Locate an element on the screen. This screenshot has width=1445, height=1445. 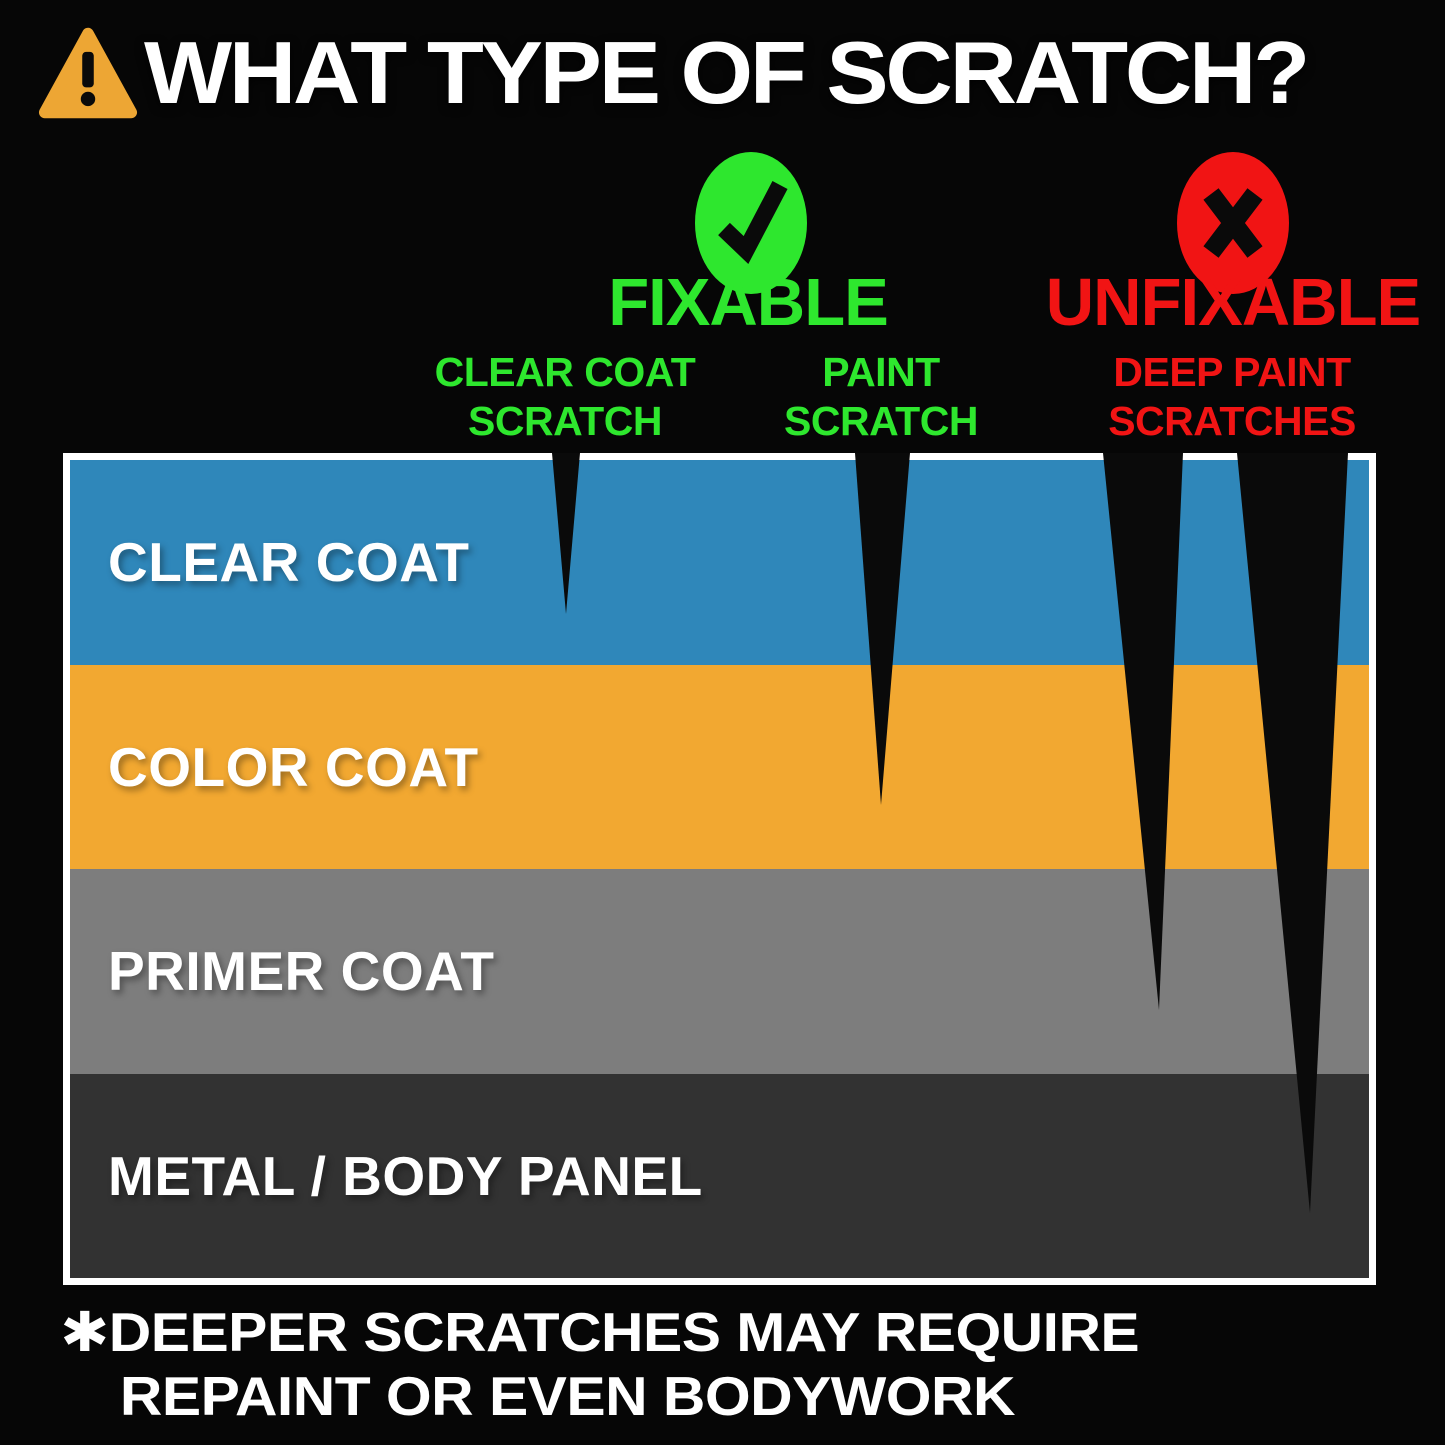
layer-label: METAL / BODY PANEL is located at coordinates (405, 1175).